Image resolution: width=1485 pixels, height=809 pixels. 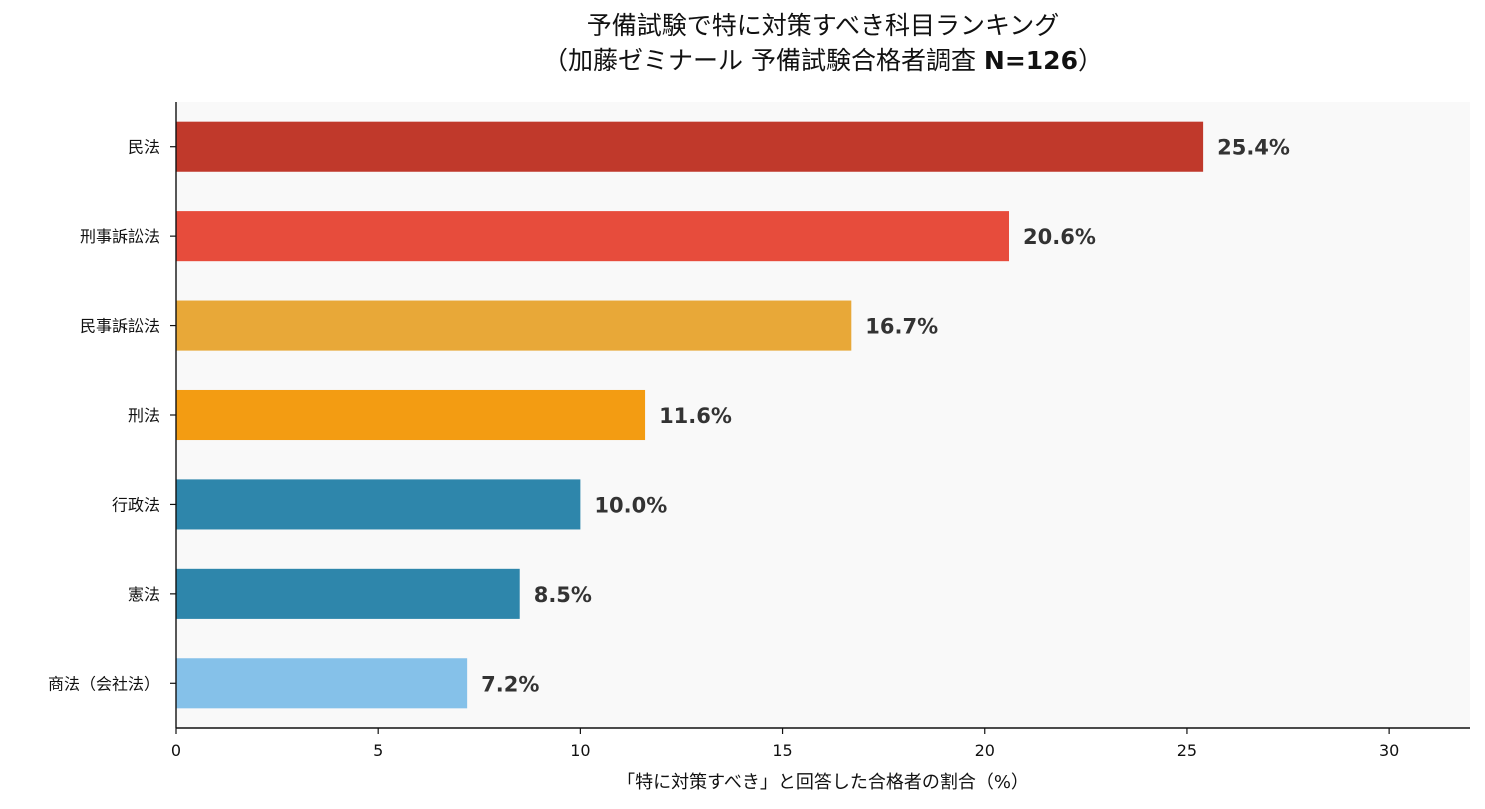 What do you see at coordinates (782, 750) in the screenshot?
I see `x-tick-label: 15` at bounding box center [782, 750].